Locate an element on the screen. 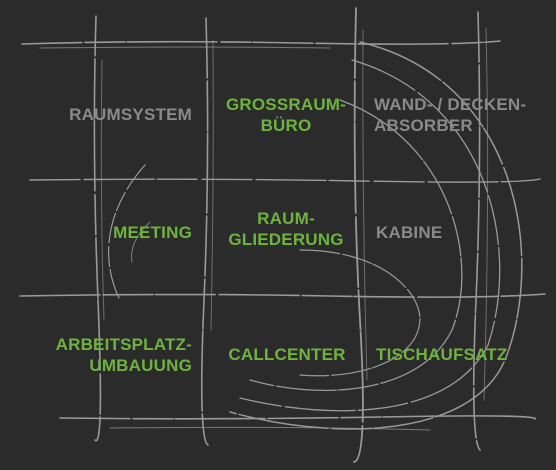  sketch-arc-left is located at coordinates (126, 232).